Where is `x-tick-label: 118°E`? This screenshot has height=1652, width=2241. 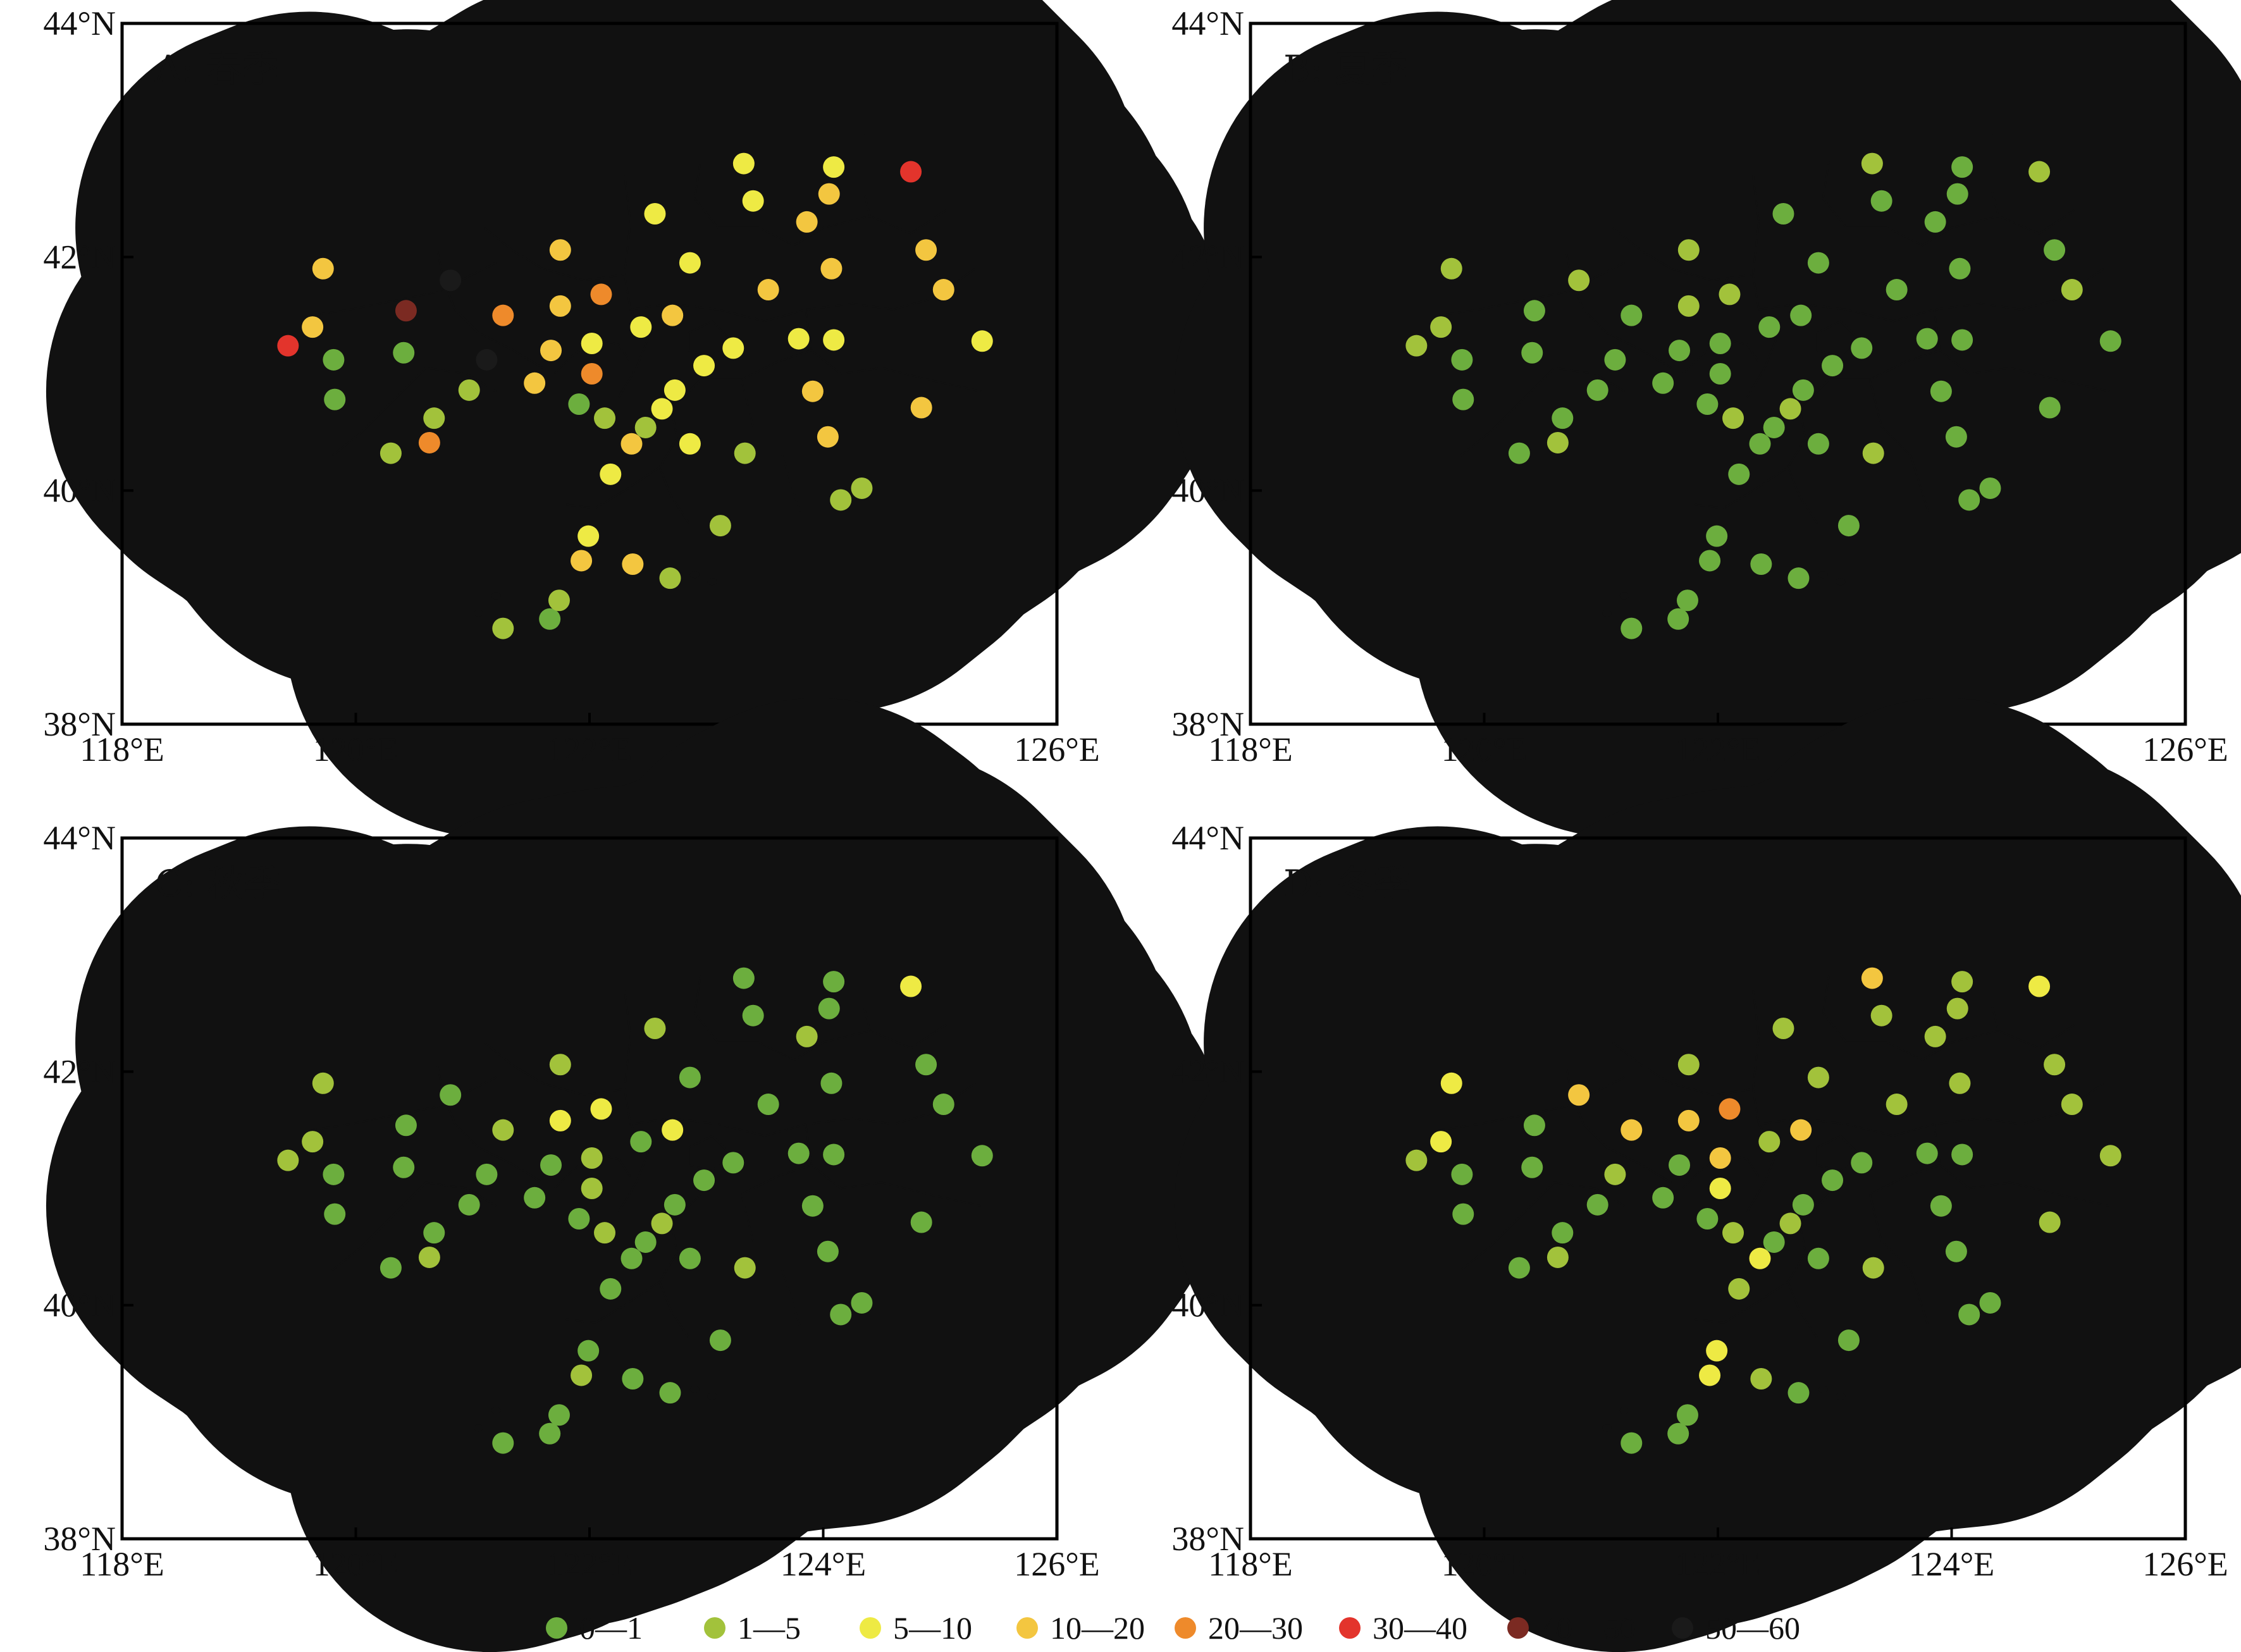
x-tick-label: 118°E is located at coordinates (1250, 1564).